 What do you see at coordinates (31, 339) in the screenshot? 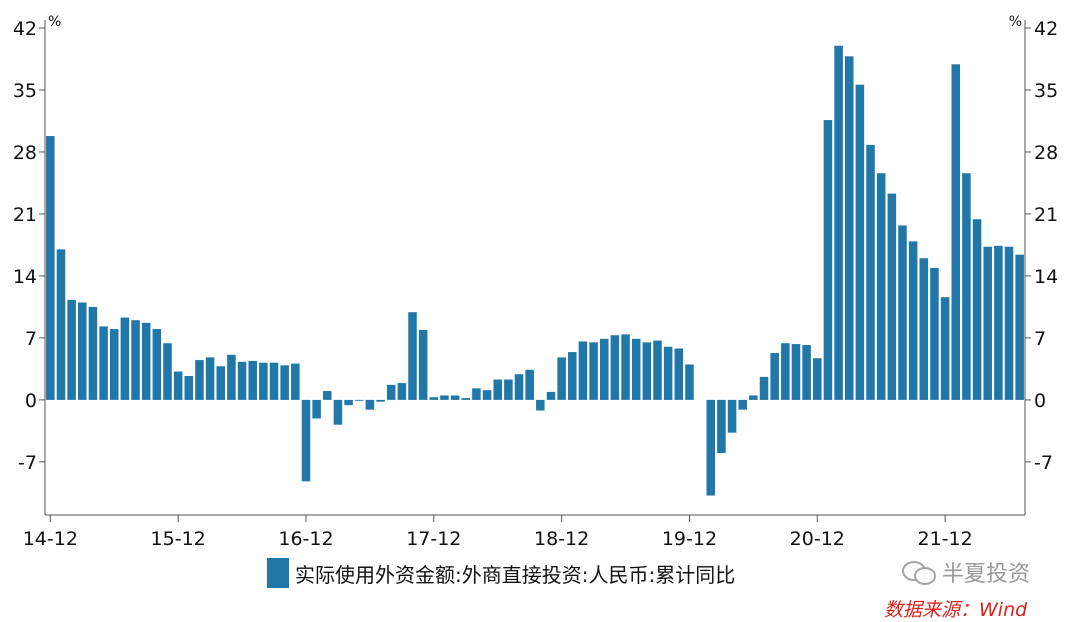
I see `y-tick-label-left: 7` at bounding box center [31, 339].